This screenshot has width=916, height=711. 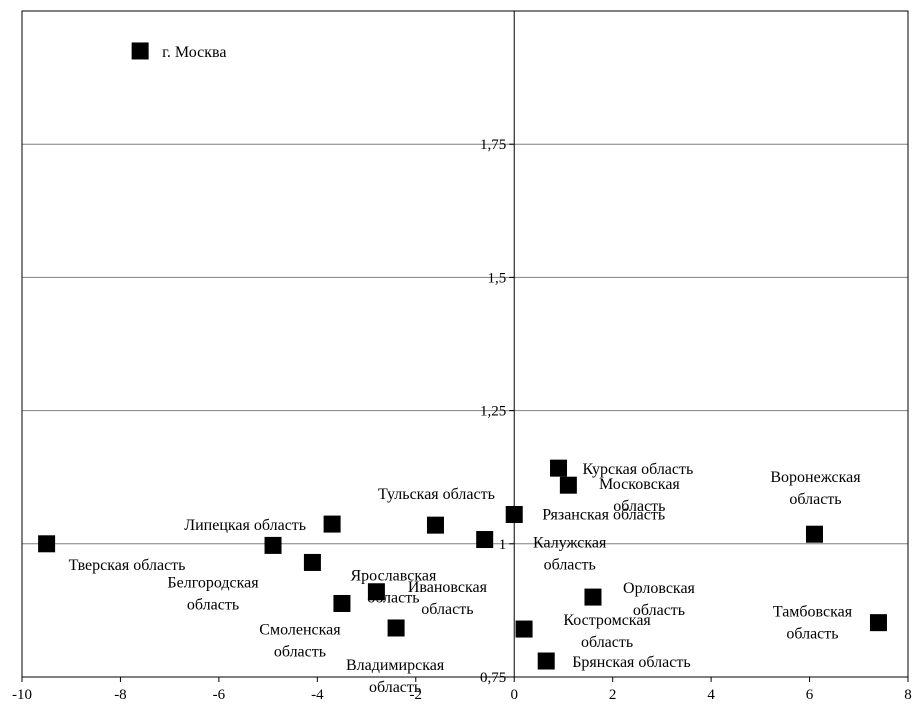 What do you see at coordinates (631, 662) in the screenshot?
I see `point-label: Брянская область` at bounding box center [631, 662].